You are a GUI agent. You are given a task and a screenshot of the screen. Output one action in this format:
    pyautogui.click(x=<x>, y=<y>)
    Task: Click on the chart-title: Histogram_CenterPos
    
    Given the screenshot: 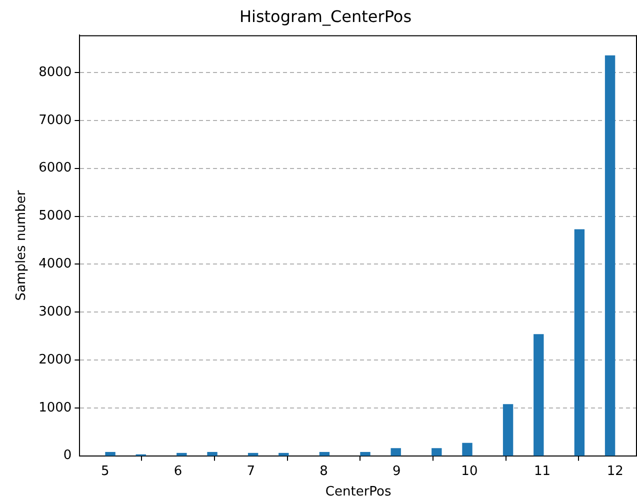 What is the action you would take?
    pyautogui.click(x=325, y=16)
    